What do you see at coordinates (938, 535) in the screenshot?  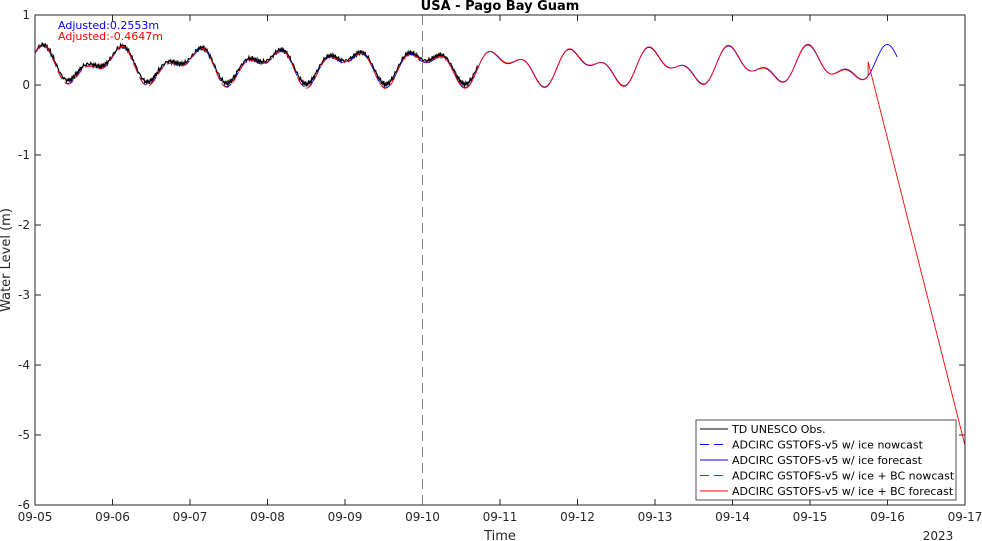 I see `year-label: 2023` at bounding box center [938, 535].